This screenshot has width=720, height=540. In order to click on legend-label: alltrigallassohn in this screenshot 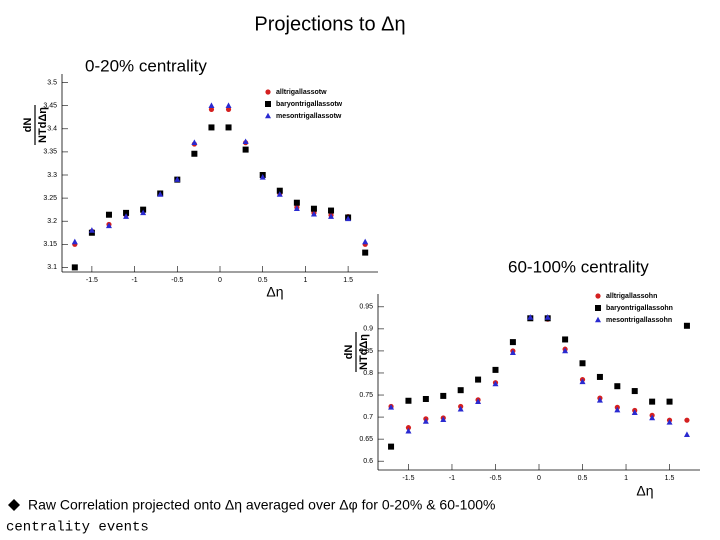, I will do `click(631, 296)`.